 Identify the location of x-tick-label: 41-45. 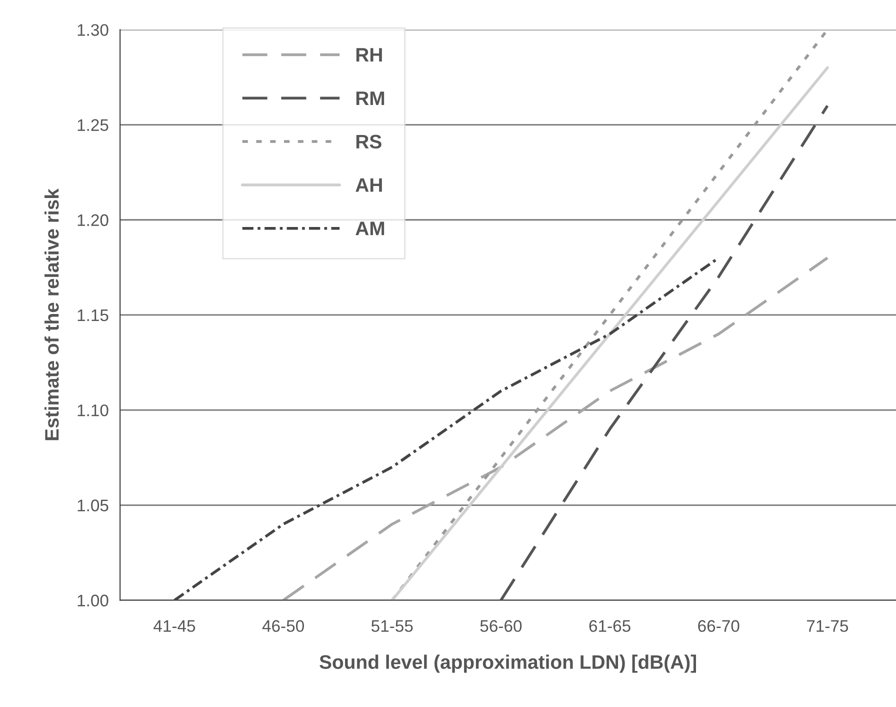
(175, 626).